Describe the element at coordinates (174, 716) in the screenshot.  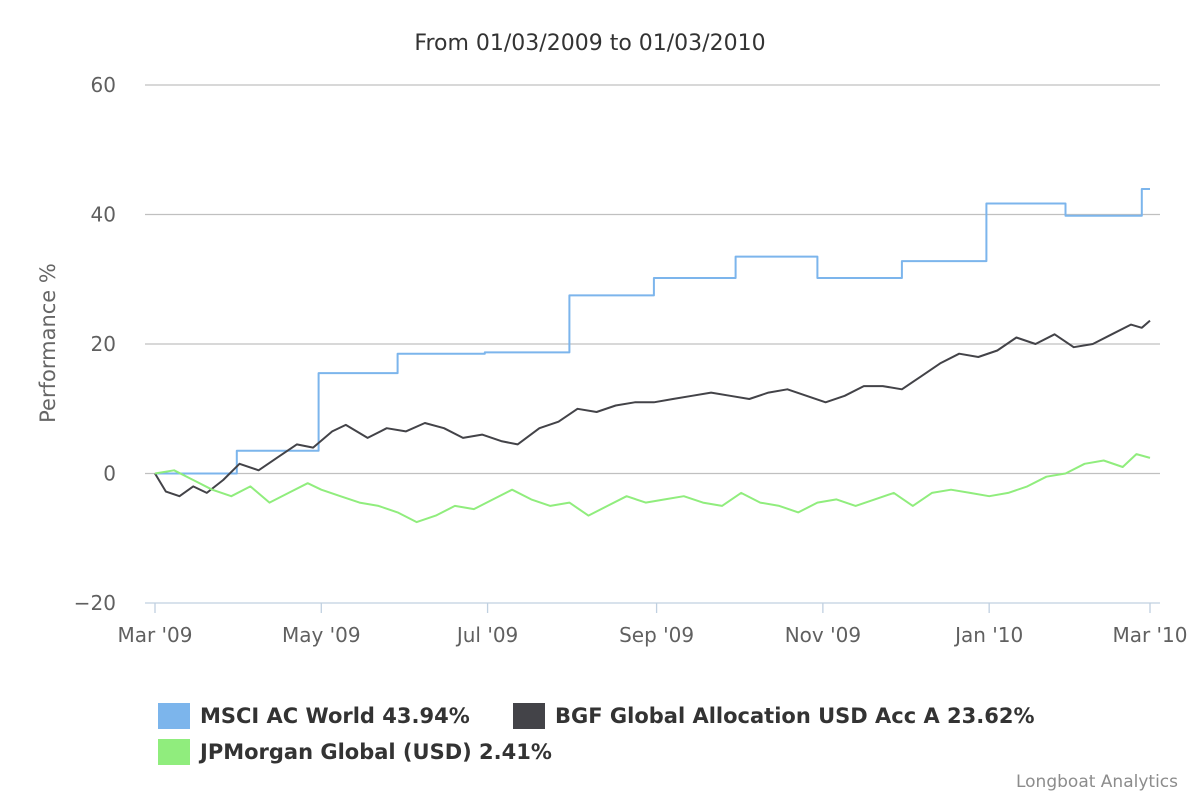
I see `legend-swatch-msci` at that location.